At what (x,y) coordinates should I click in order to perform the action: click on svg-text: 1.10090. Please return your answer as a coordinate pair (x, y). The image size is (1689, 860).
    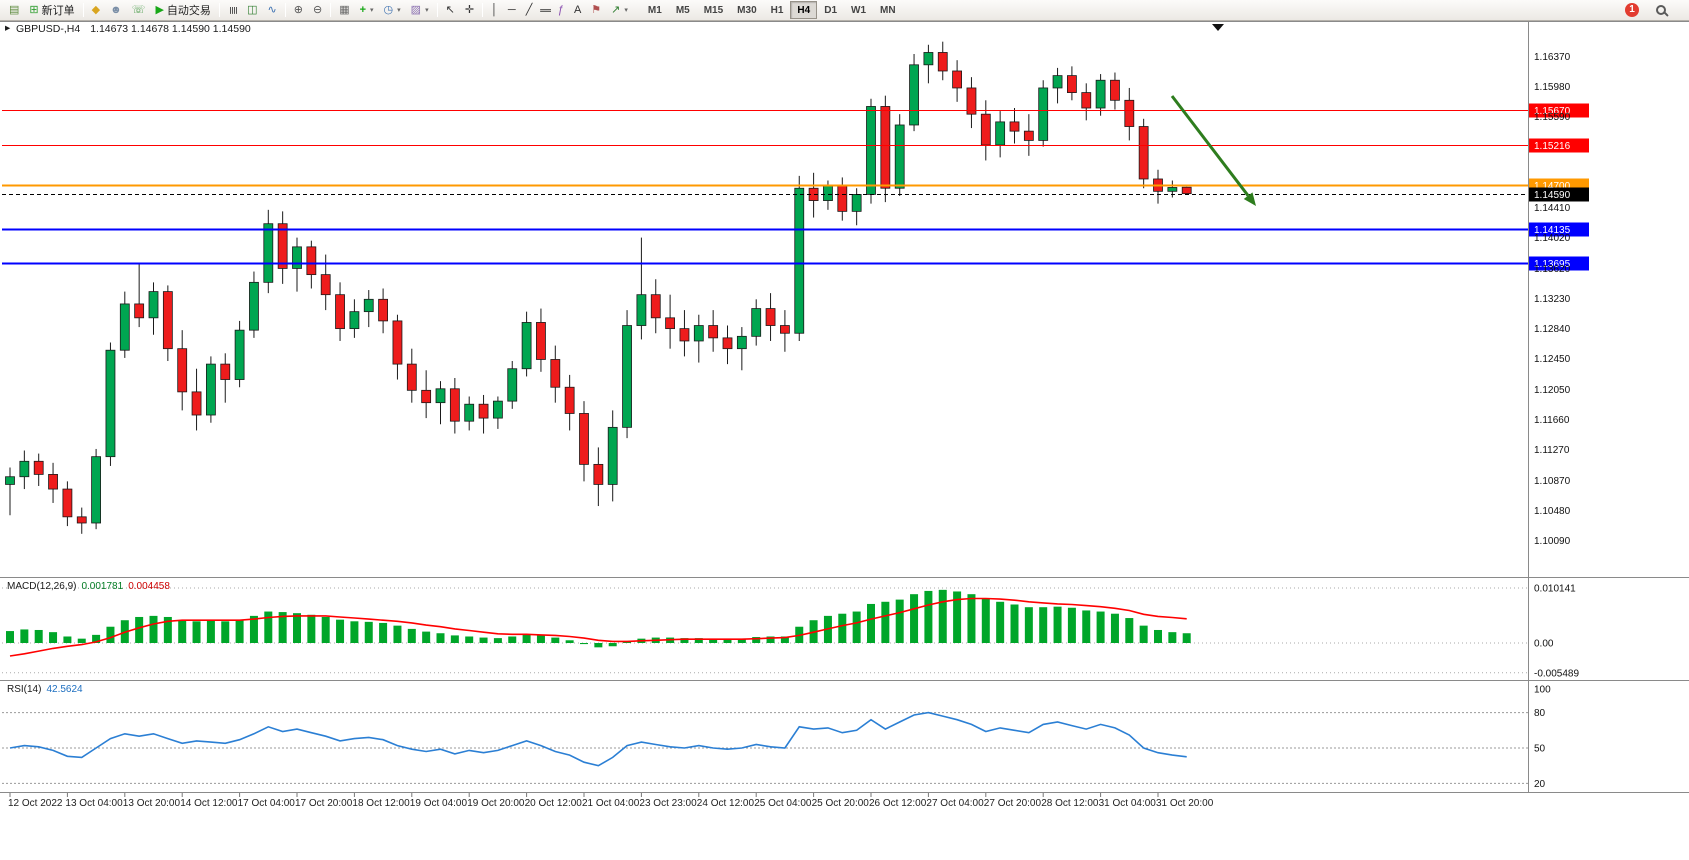
    Looking at the image, I should click on (1552, 541).